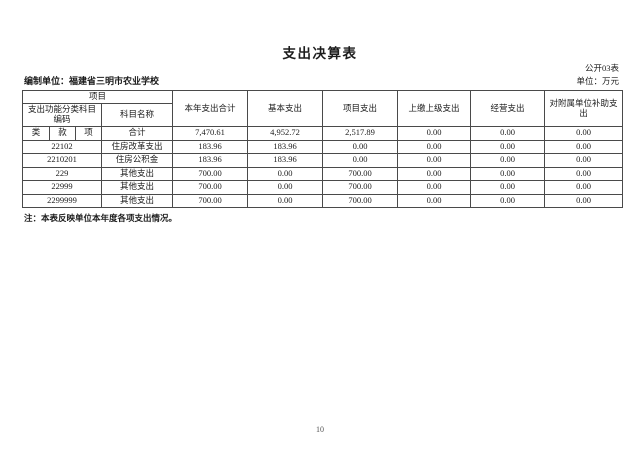 This screenshot has height=465, width=640. Describe the element at coordinates (320, 429) in the screenshot. I see `page-number: 10` at that location.